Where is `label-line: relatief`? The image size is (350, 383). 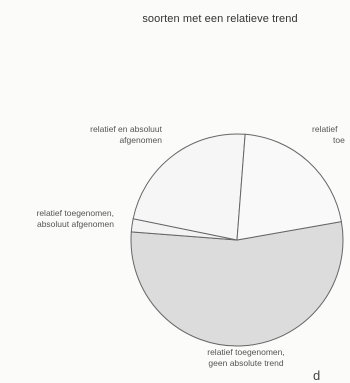
label-line: relatief is located at coordinates (325, 129).